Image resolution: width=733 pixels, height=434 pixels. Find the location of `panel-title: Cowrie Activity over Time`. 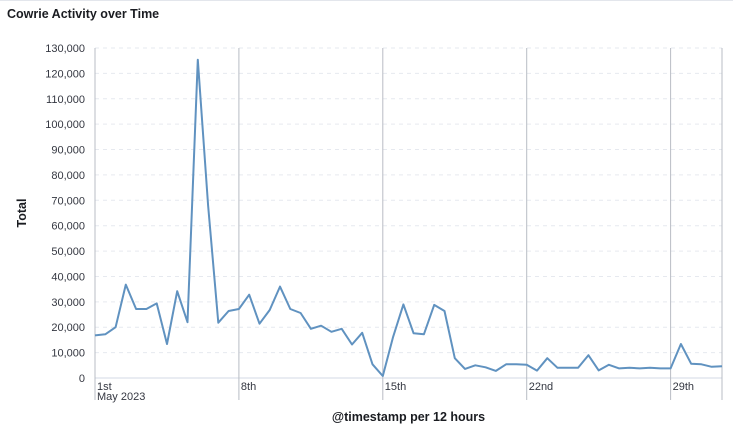

panel-title: Cowrie Activity over Time is located at coordinates (83, 14).